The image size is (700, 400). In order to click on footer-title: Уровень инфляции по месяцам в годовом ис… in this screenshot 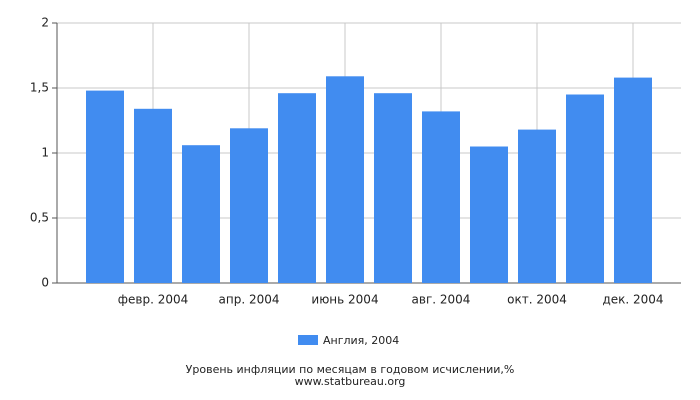, I will do `click(350, 369)`.